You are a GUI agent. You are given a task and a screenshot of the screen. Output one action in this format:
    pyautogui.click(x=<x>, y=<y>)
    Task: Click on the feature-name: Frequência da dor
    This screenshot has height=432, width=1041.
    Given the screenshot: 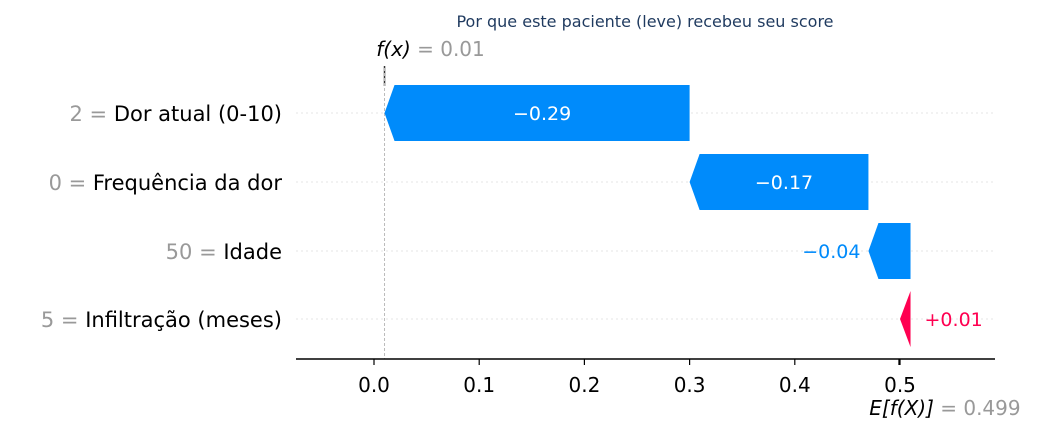 What is the action you would take?
    pyautogui.click(x=187, y=183)
    